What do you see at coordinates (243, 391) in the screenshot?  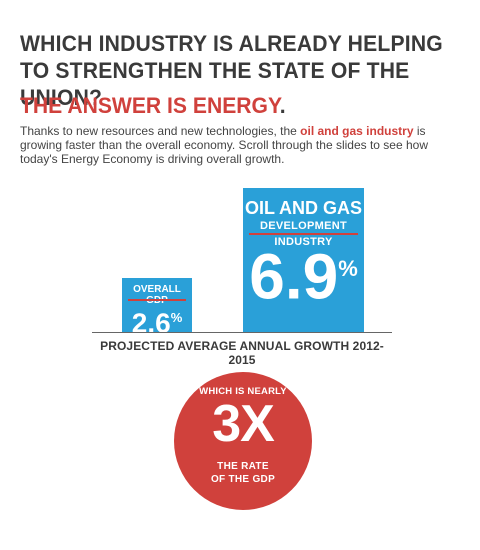 I see `callout-top-text: WHICH IS NEARLY` at bounding box center [243, 391].